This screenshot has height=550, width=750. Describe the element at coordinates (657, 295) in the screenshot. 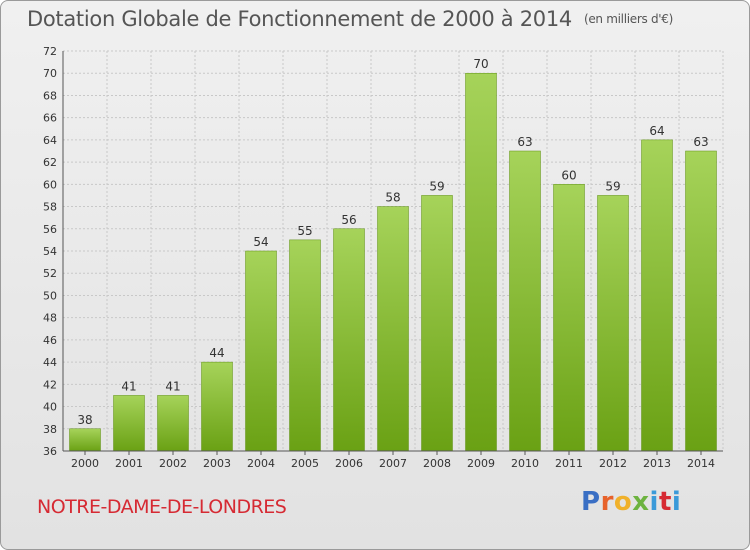

I see `bar-2013` at that location.